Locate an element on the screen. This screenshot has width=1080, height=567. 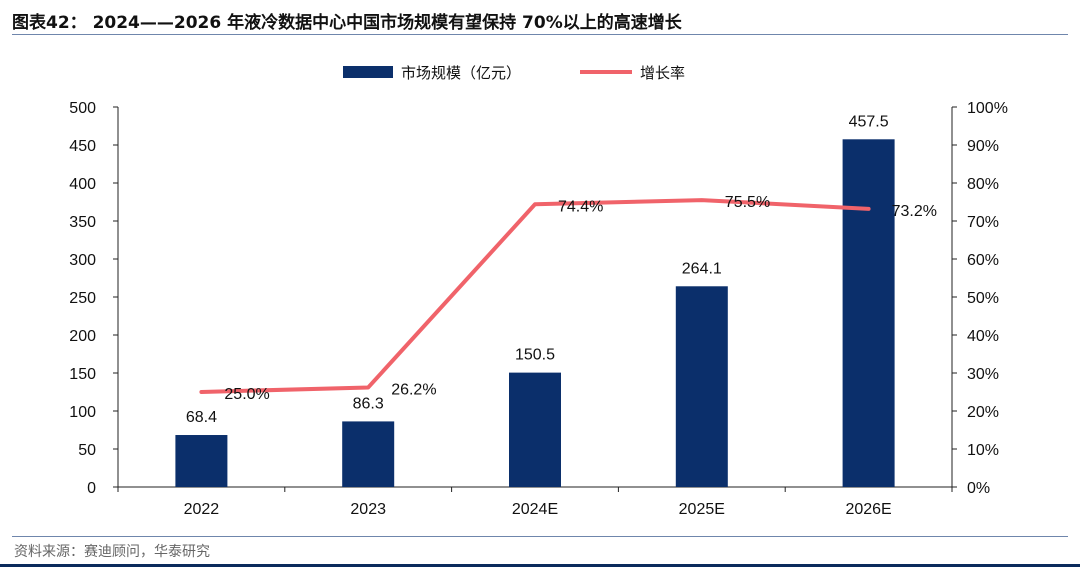
y-left-tick-label: 350 is located at coordinates (82, 222).